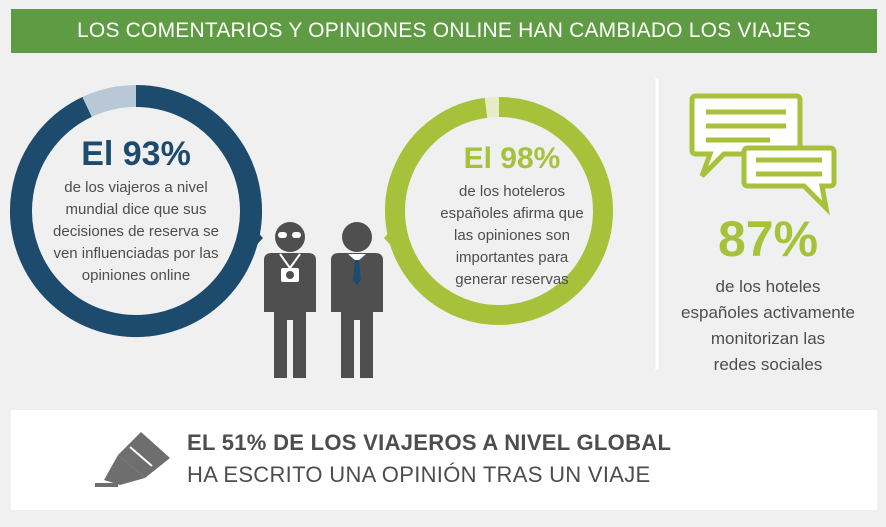 Image resolution: width=886 pixels, height=527 pixels. I want to click on hotels-line-4: redes sociales, so click(768, 364).